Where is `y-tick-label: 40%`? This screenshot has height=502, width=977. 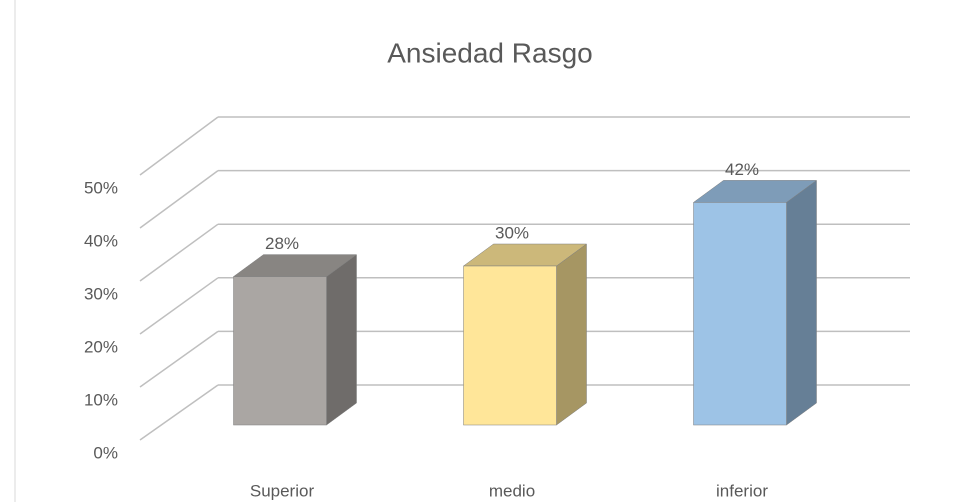
y-tick-label: 40% is located at coordinates (101, 240).